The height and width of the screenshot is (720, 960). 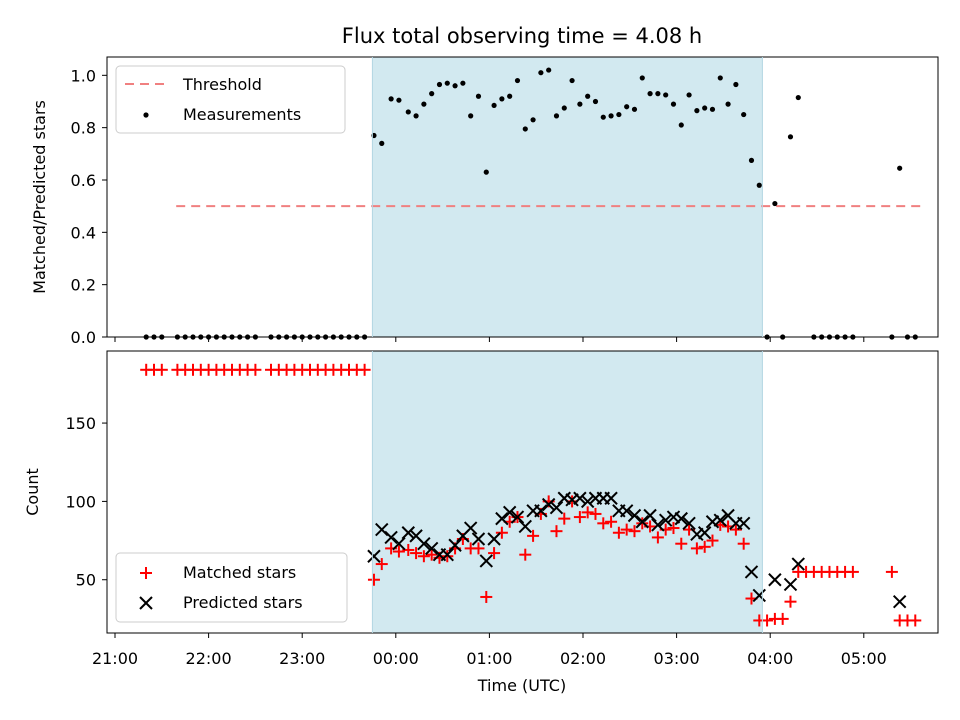 I want to click on legend-matched-label: Matched stars, so click(x=239, y=572).